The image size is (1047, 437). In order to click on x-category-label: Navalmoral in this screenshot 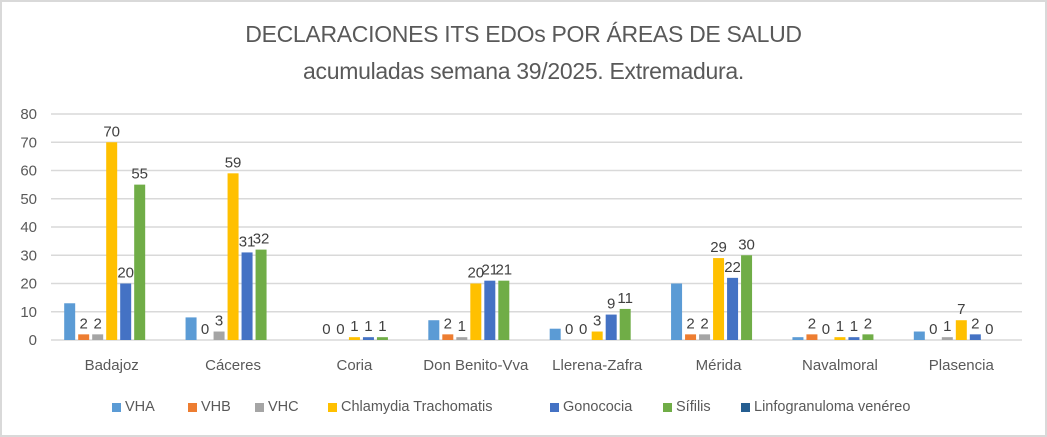, I will do `click(840, 365)`.